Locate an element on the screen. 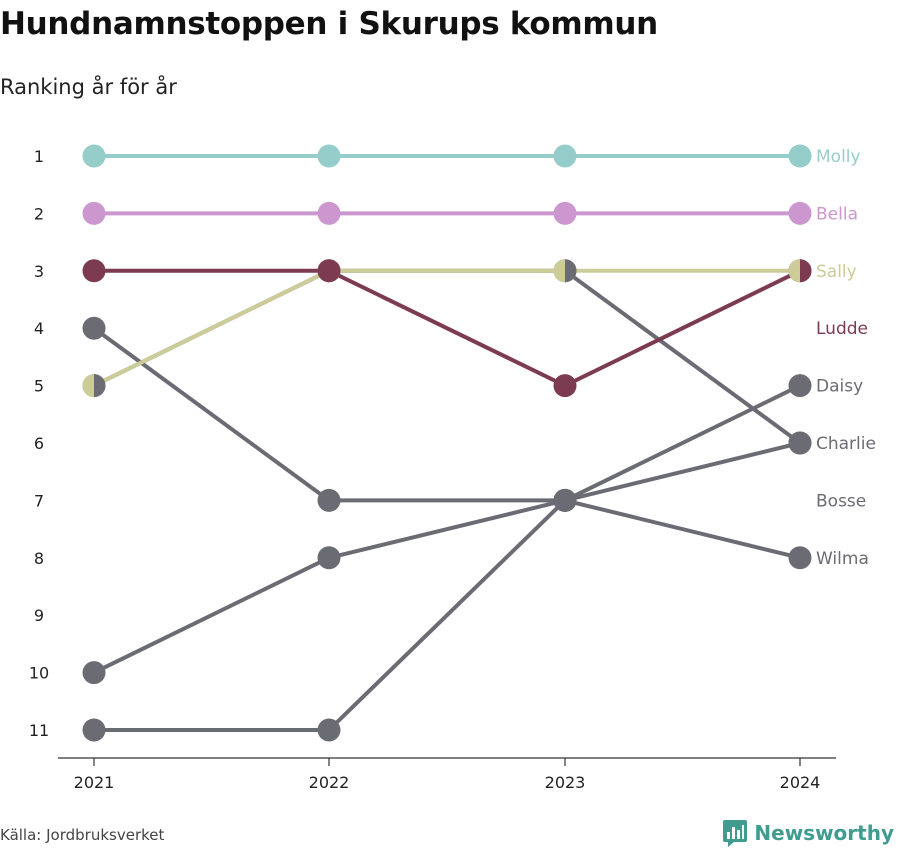  y-tick-label: 3 is located at coordinates (39, 271).